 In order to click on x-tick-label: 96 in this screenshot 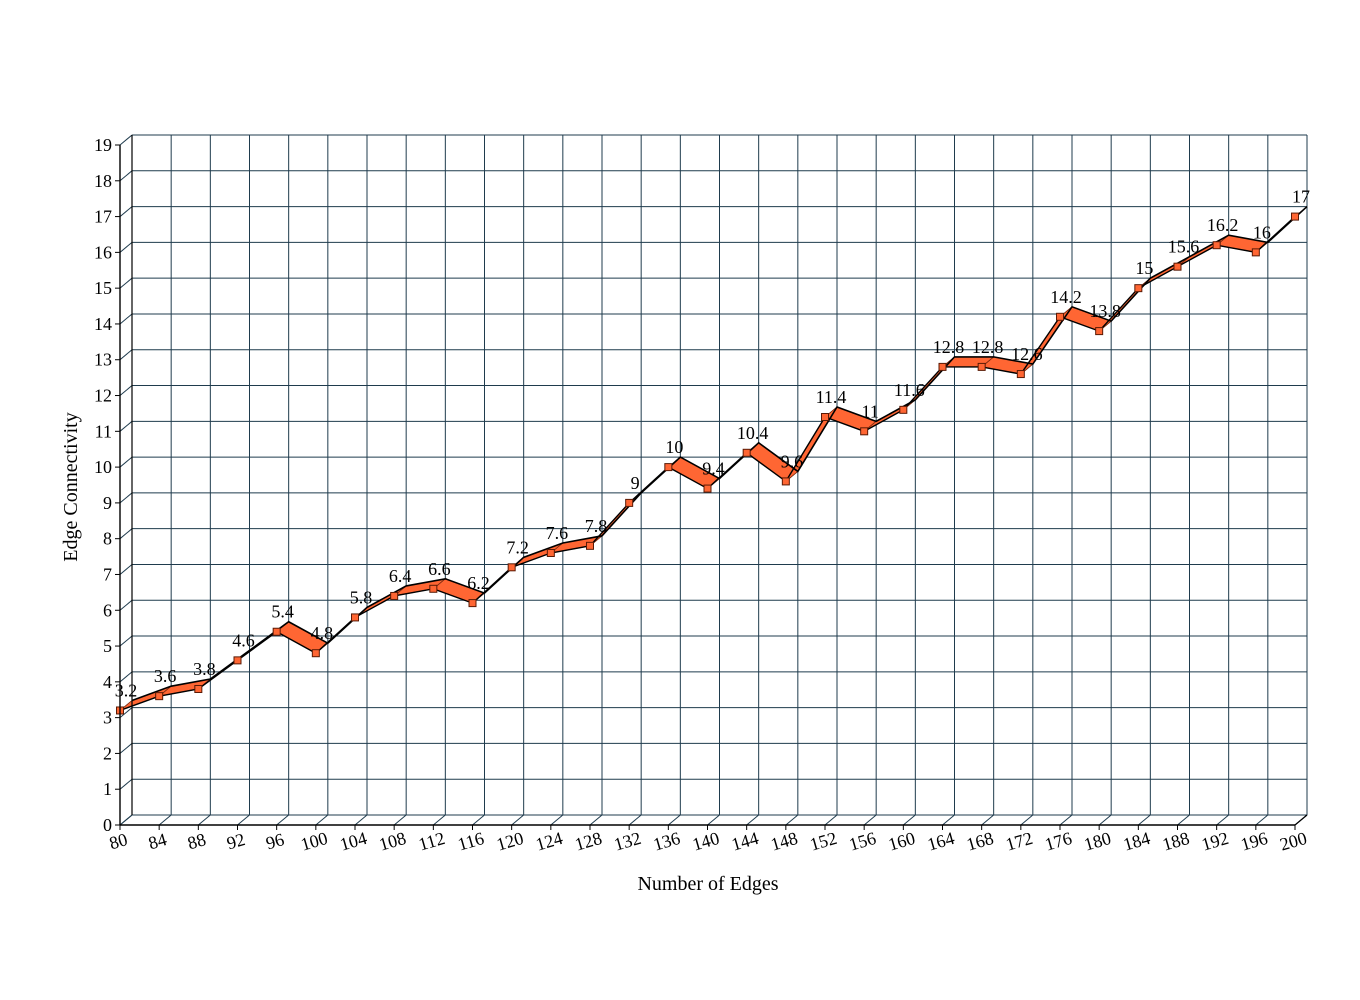, I will do `click(275, 841)`.